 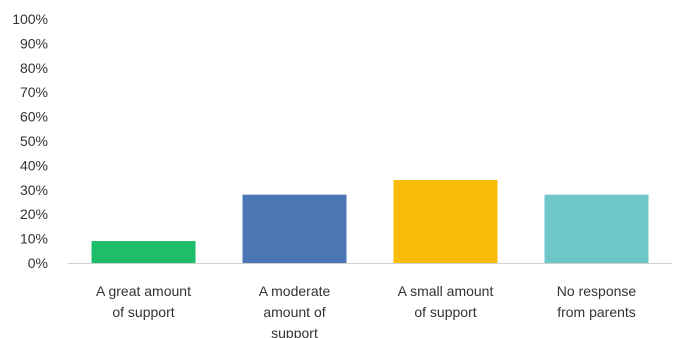 What do you see at coordinates (596, 312) in the screenshot?
I see `category-label-line: from parents` at bounding box center [596, 312].